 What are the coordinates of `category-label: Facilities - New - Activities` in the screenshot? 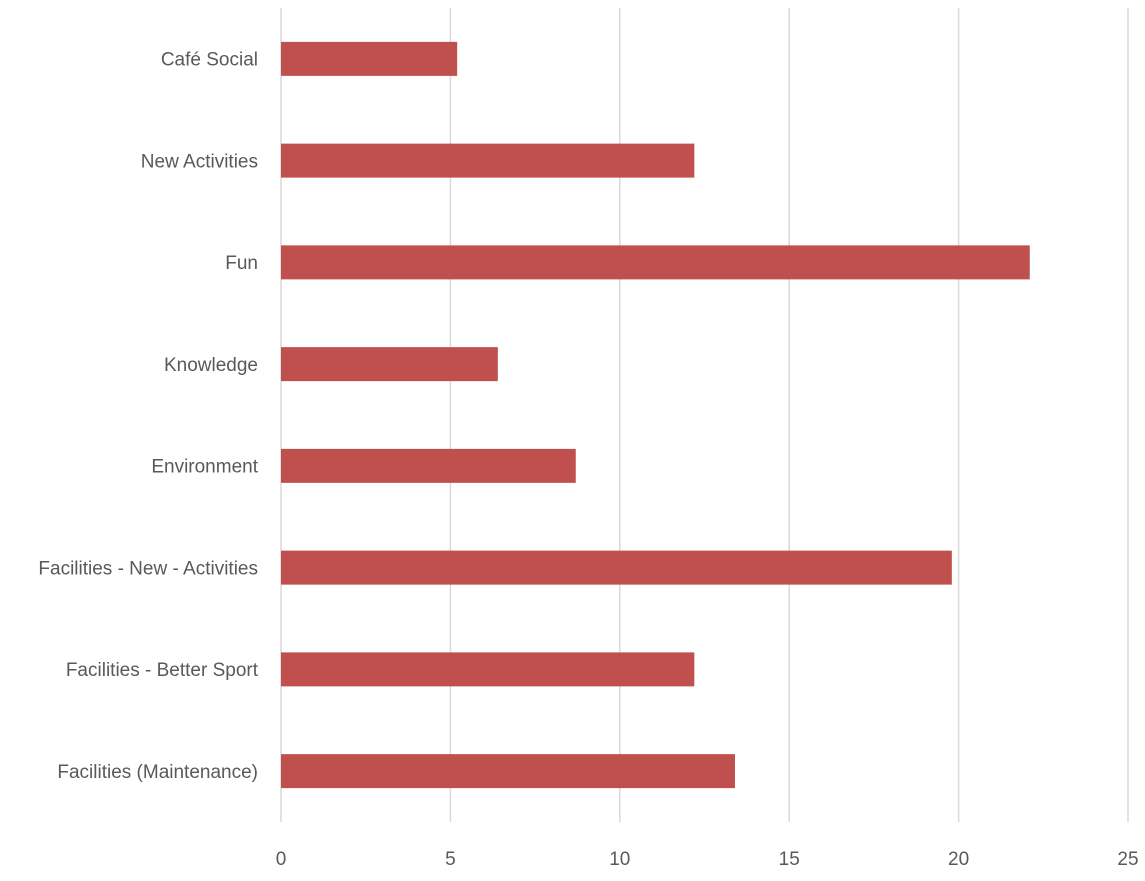 It's located at (148, 568).